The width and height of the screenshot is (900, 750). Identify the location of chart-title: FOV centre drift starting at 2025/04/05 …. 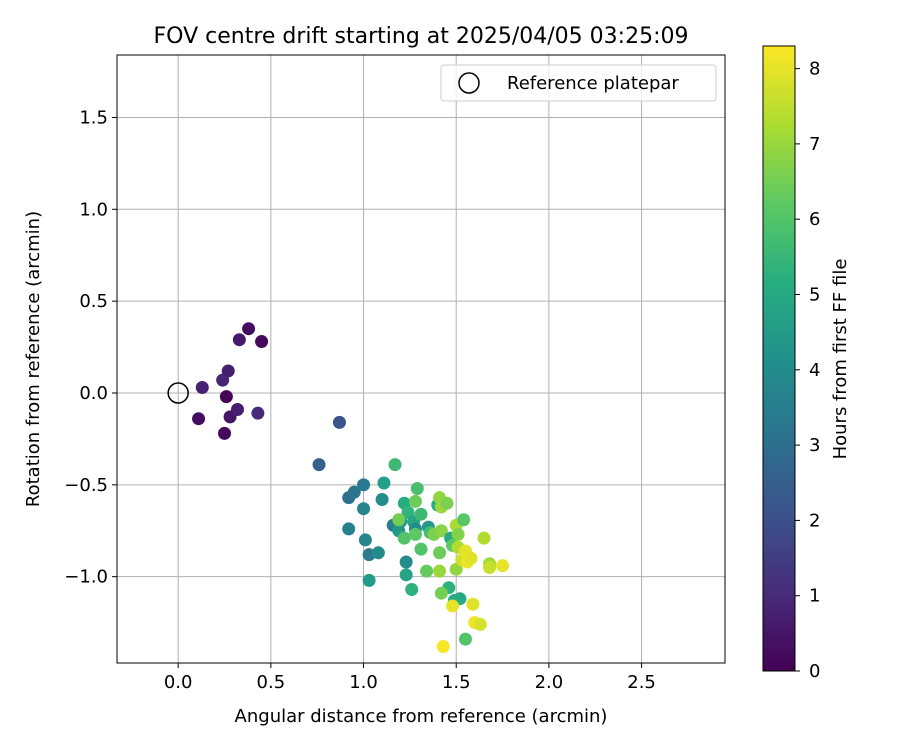
(421, 36).